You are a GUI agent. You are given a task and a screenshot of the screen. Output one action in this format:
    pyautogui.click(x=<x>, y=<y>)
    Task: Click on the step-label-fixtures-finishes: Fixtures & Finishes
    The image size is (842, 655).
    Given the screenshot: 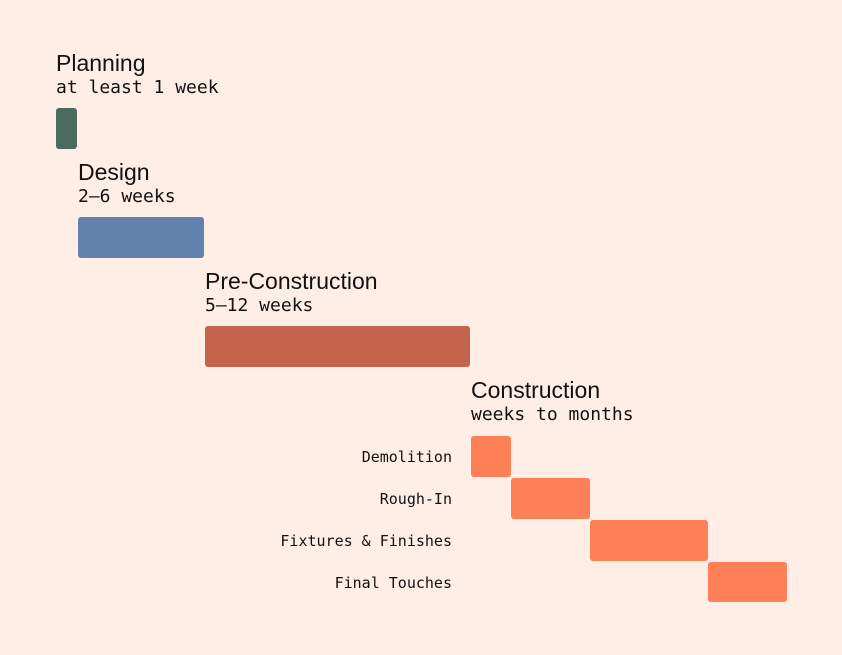 What is the action you would take?
    pyautogui.click(x=366, y=541)
    